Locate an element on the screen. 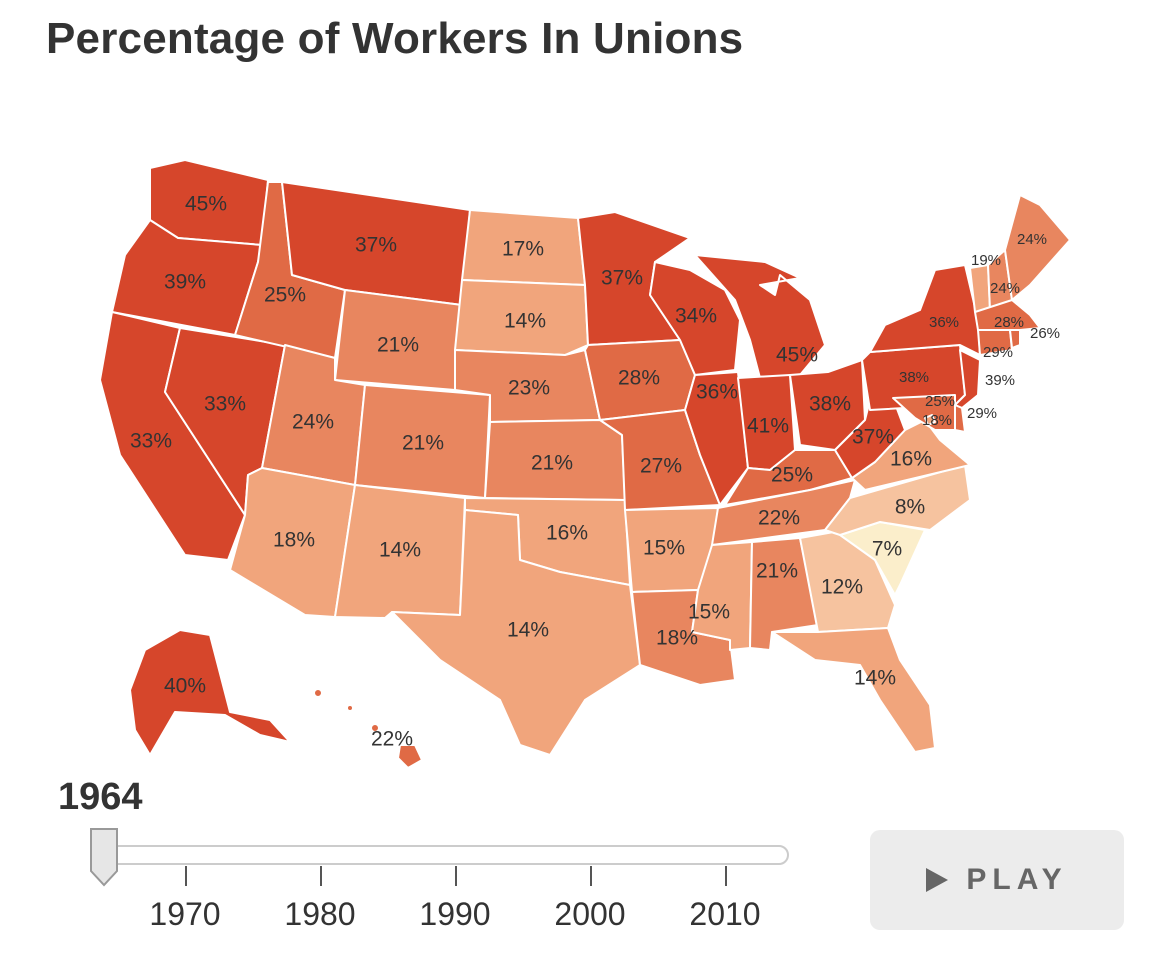 The width and height of the screenshot is (1170, 980). label-nj: 39% is located at coordinates (1000, 380).